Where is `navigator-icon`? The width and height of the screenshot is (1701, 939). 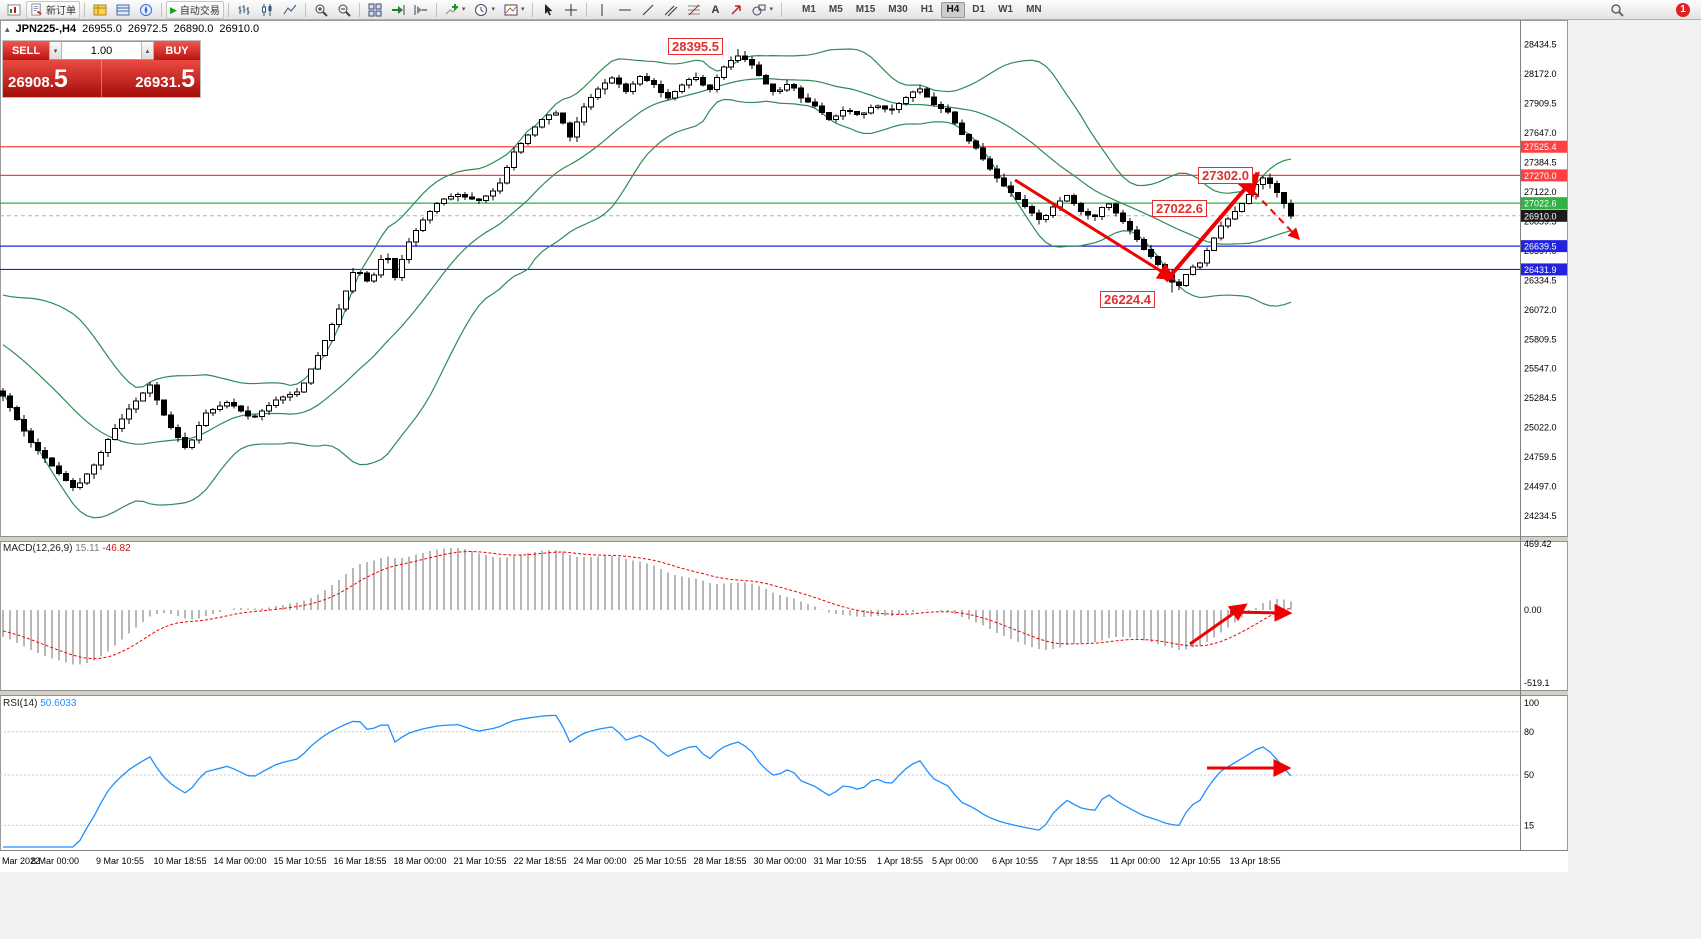 navigator-icon is located at coordinates (146, 9).